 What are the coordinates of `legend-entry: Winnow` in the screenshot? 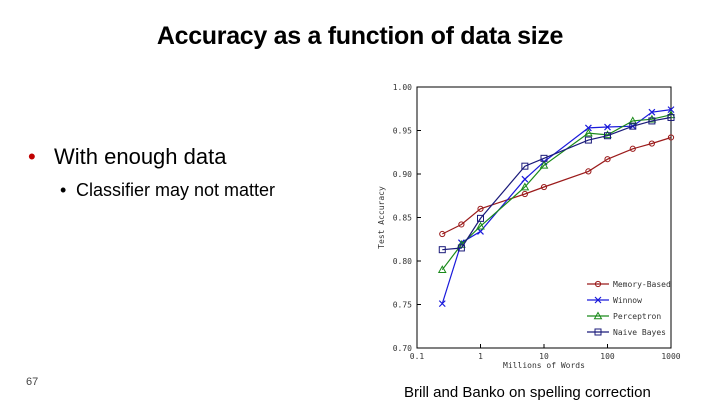 It's located at (627, 300).